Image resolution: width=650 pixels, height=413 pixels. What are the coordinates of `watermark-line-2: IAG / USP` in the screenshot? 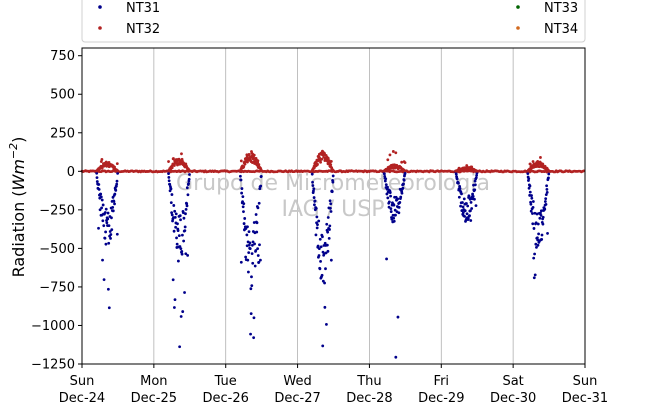 It's located at (333, 209).